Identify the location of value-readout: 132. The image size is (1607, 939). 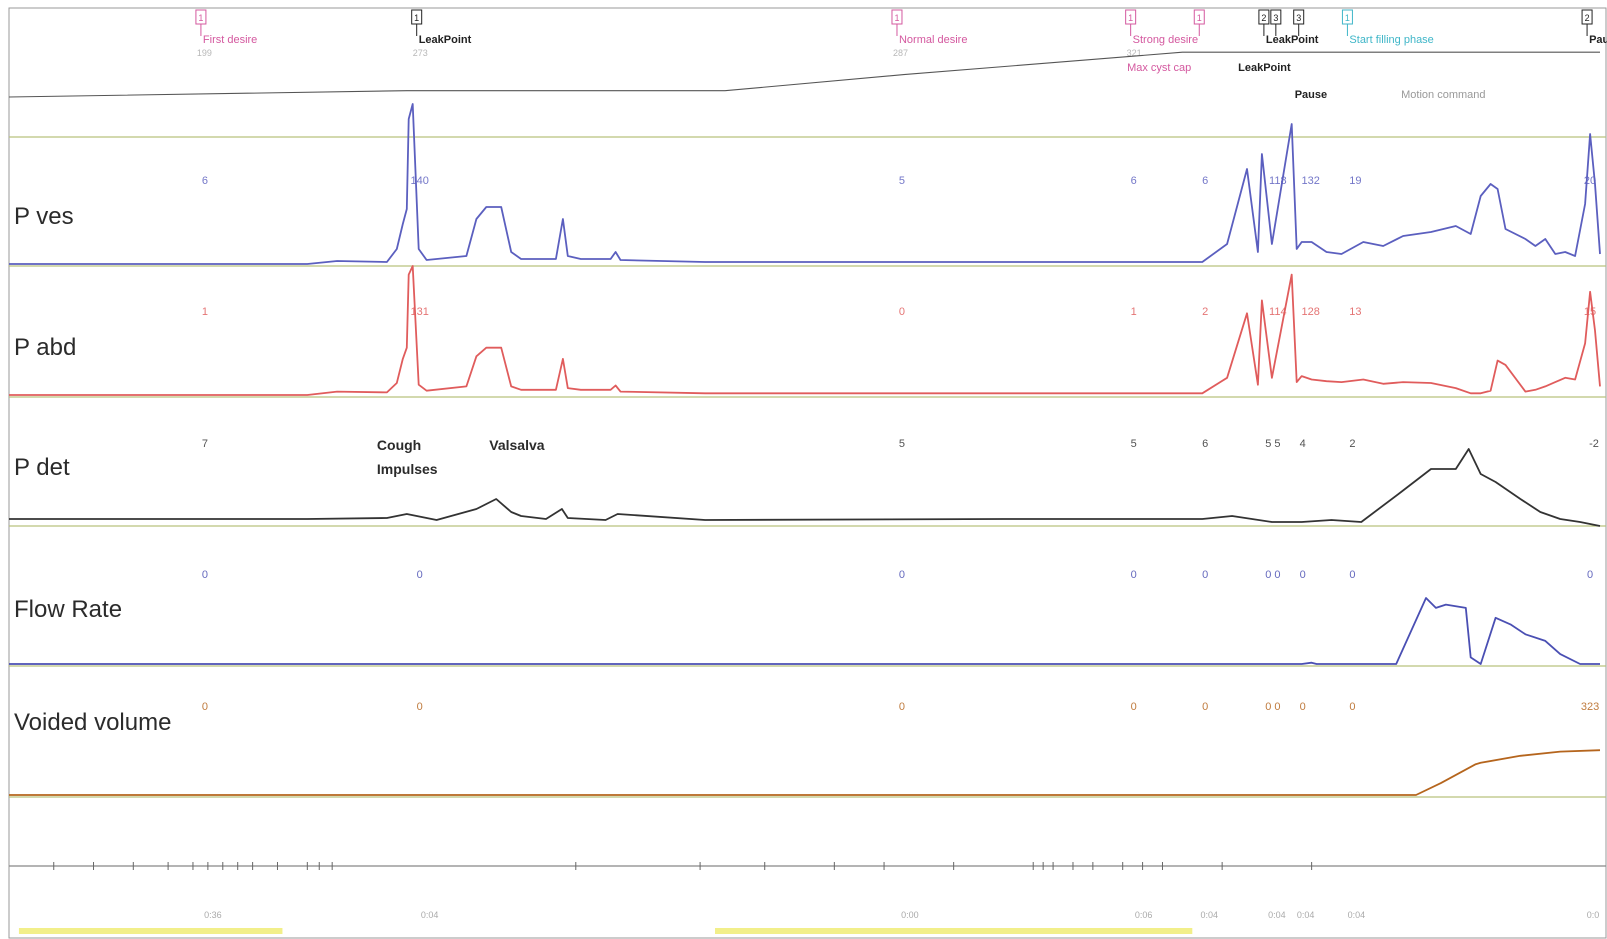
(1310, 181).